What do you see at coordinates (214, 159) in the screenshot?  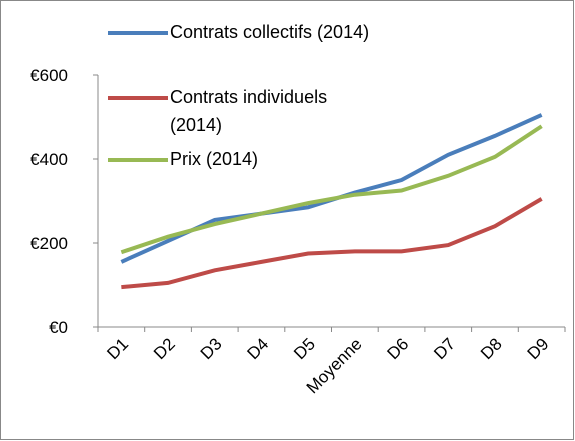 I see `legend-label: Prix (2014)` at bounding box center [214, 159].